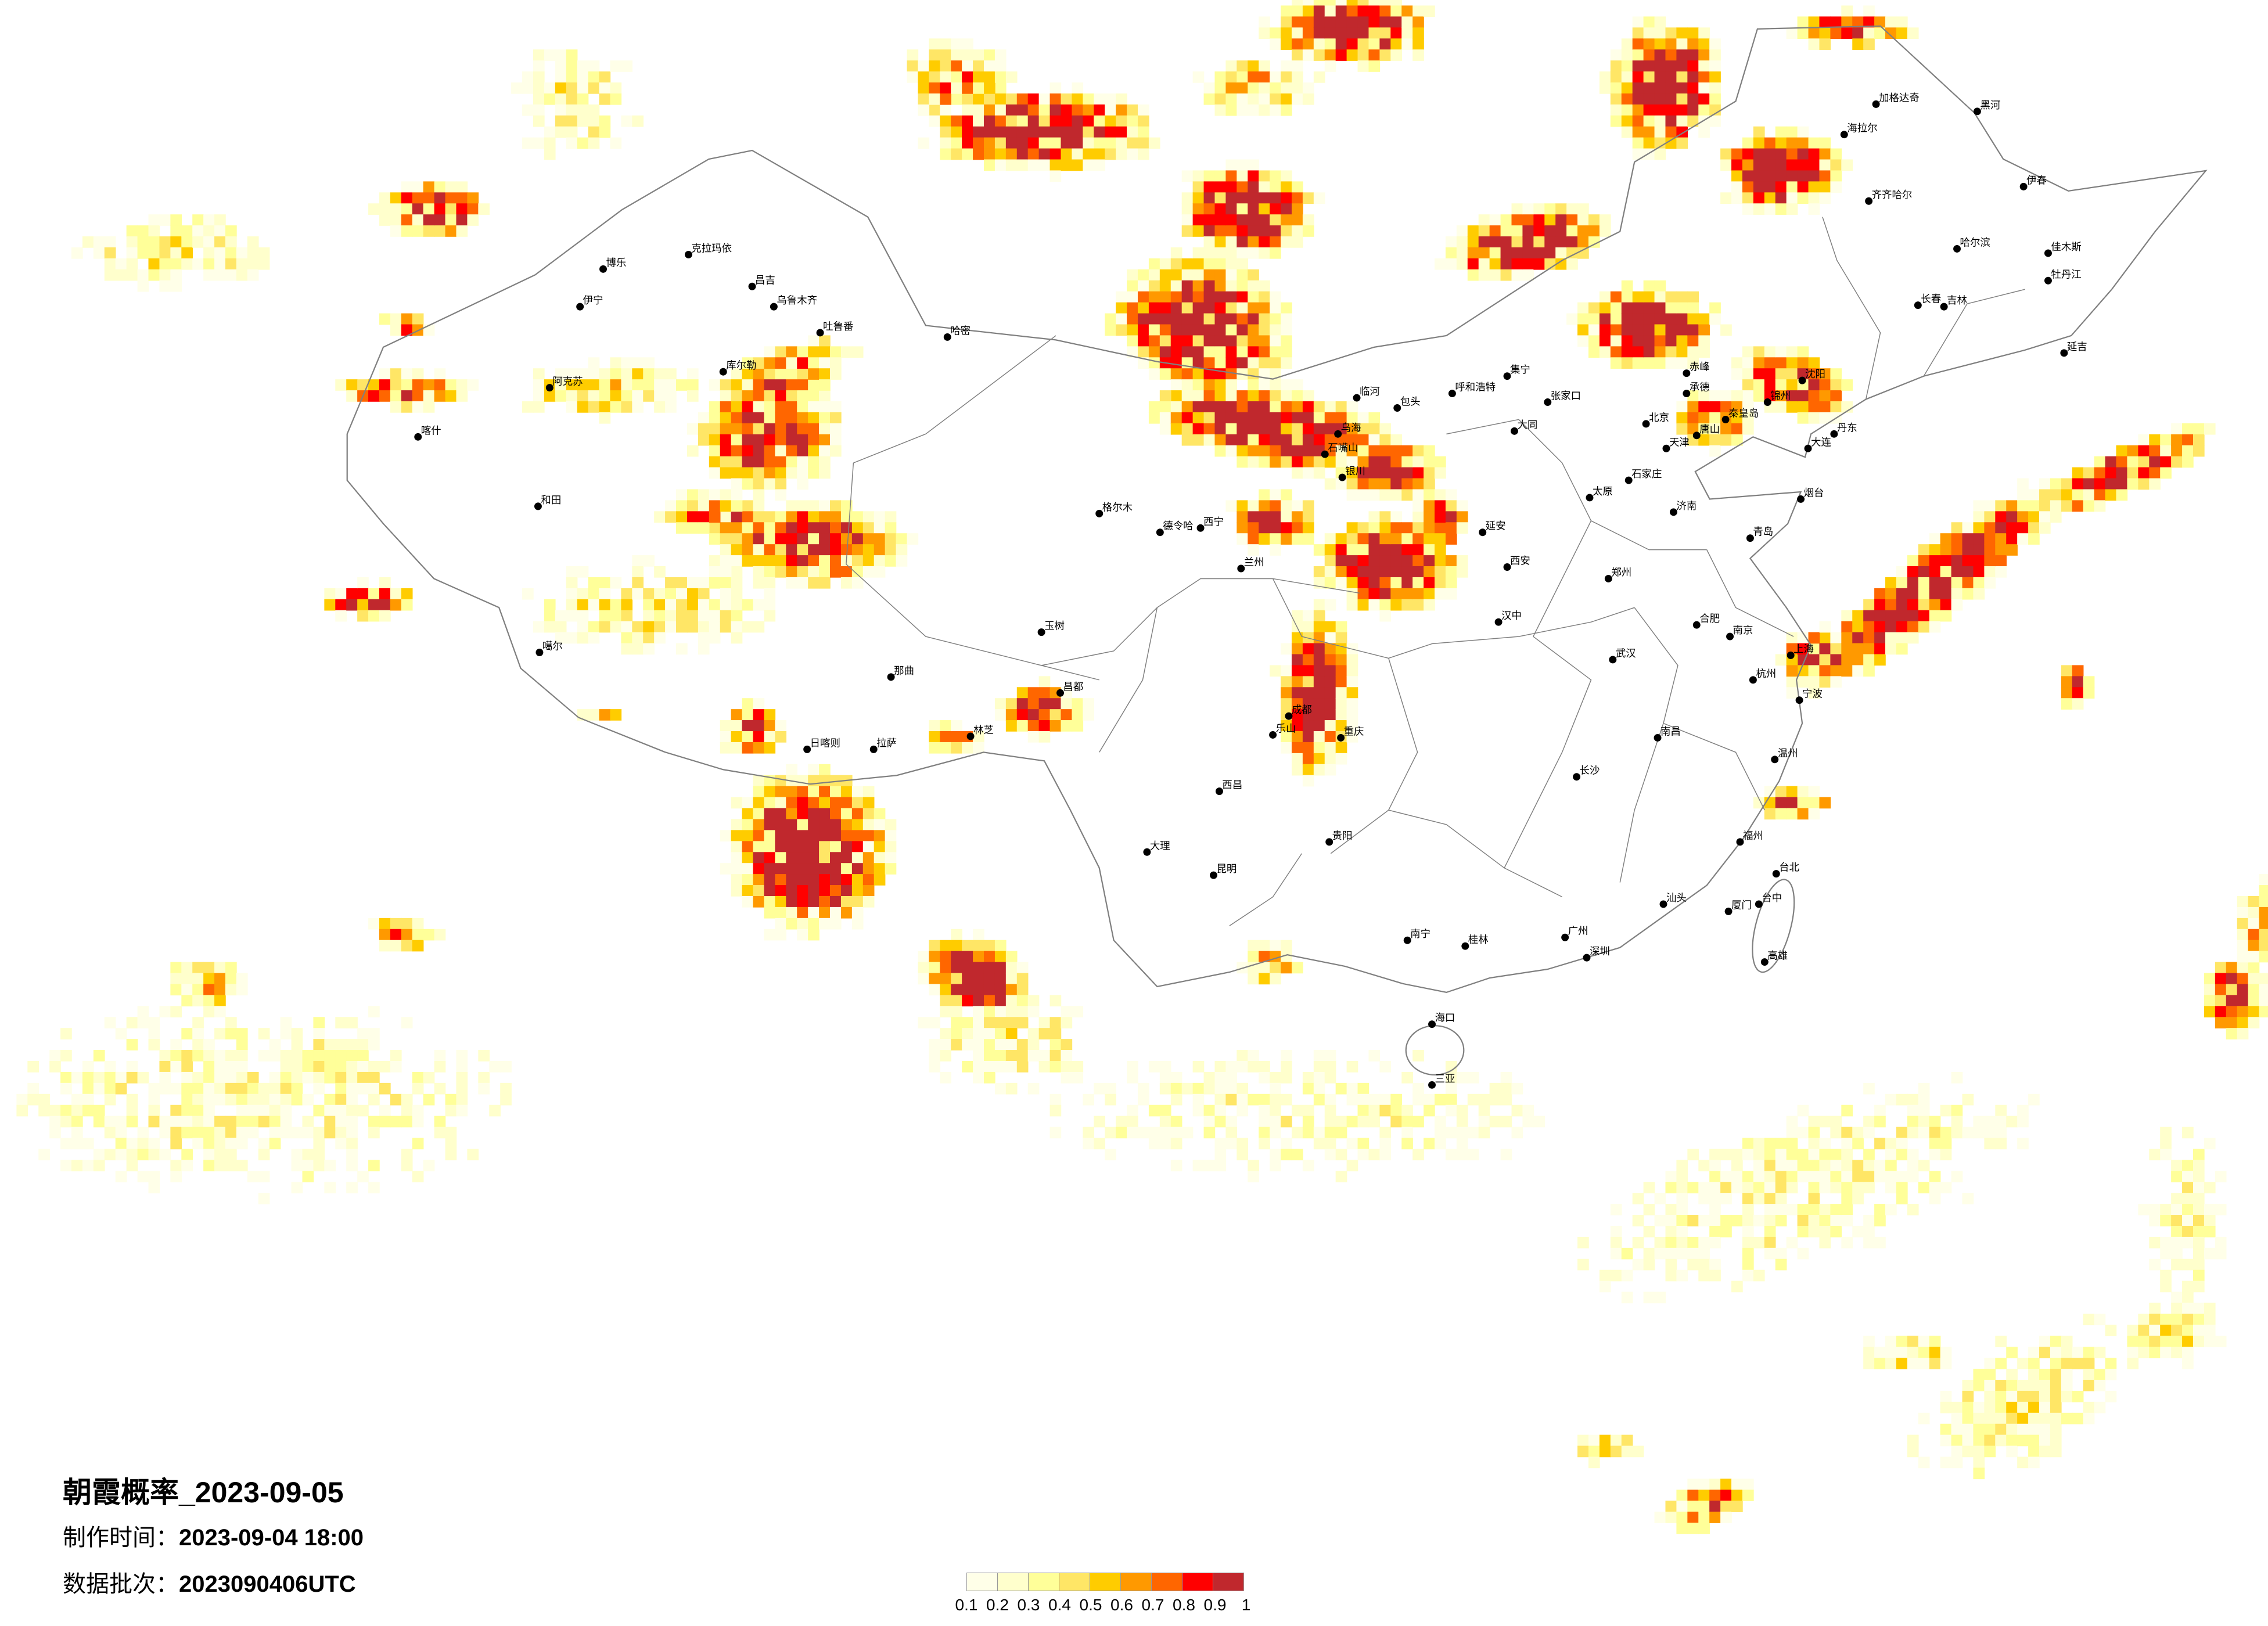 The height and width of the screenshot is (1626, 2268). What do you see at coordinates (1696, 369) in the screenshot?
I see `city-marker: 赤峰` at bounding box center [1696, 369].